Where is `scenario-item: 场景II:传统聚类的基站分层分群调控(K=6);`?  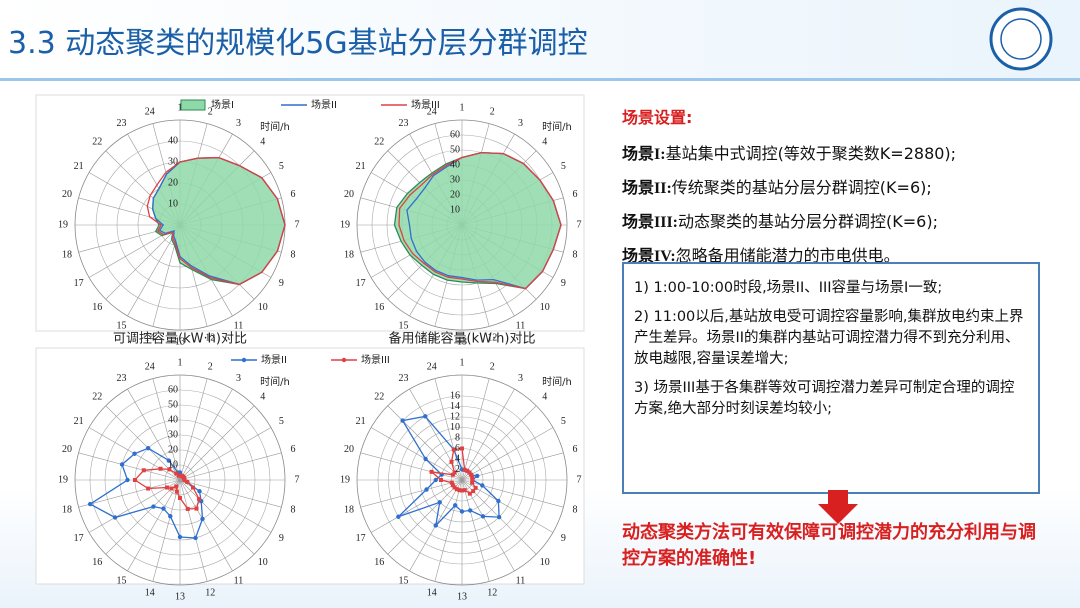 scenario-item: 场景II:传统聚类的基站分层分群调控(K=6); is located at coordinates (842, 186).